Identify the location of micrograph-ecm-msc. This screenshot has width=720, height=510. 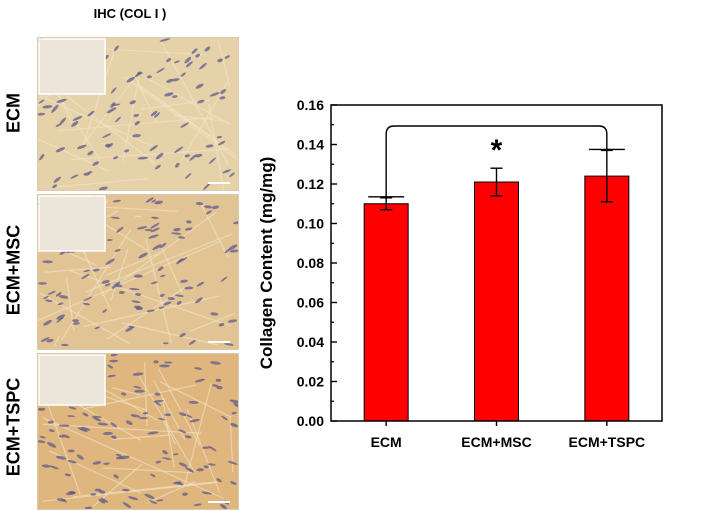
(138, 272).